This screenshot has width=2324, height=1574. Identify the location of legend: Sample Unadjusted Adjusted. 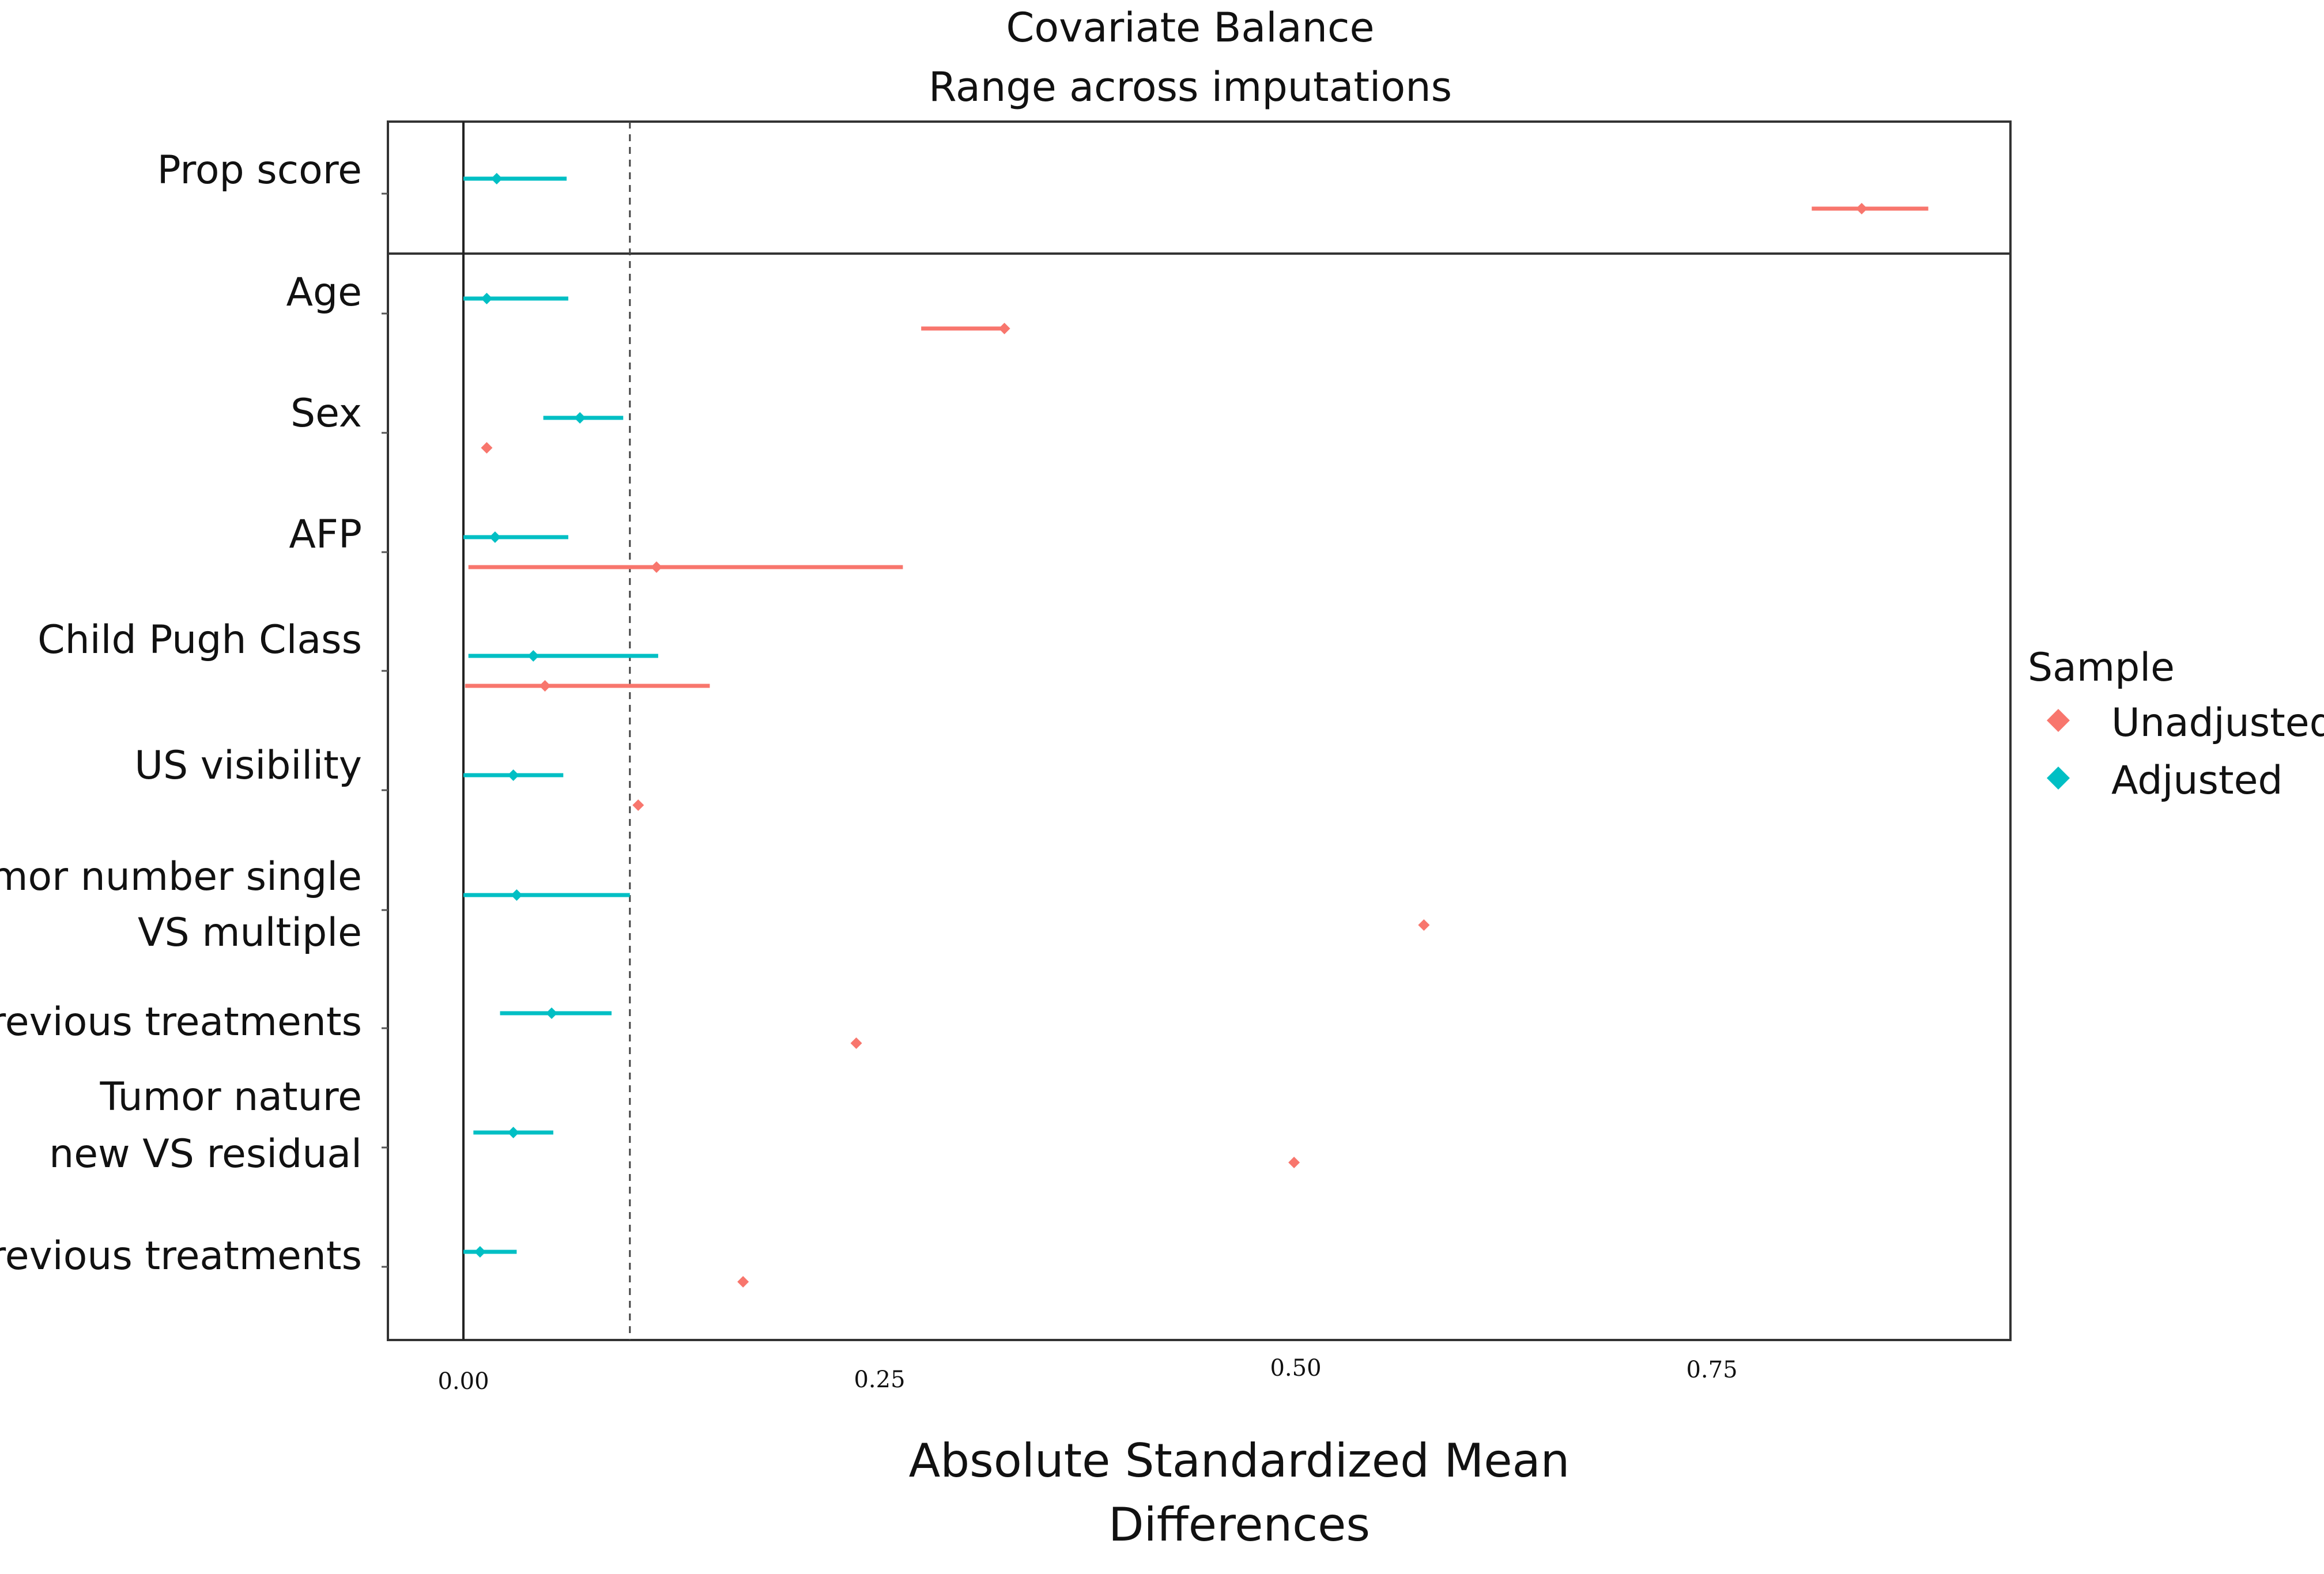
(2176, 724).